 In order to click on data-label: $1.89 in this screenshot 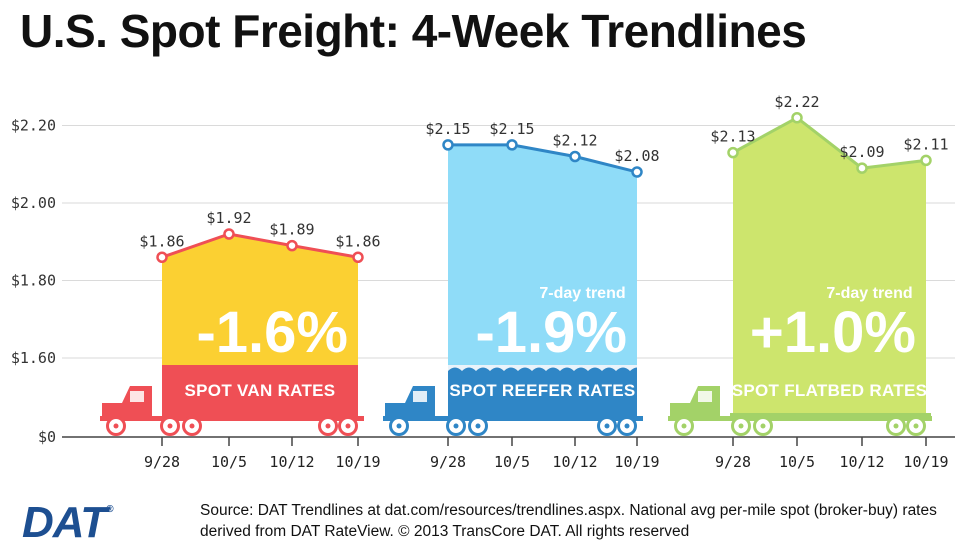, I will do `click(291, 230)`.